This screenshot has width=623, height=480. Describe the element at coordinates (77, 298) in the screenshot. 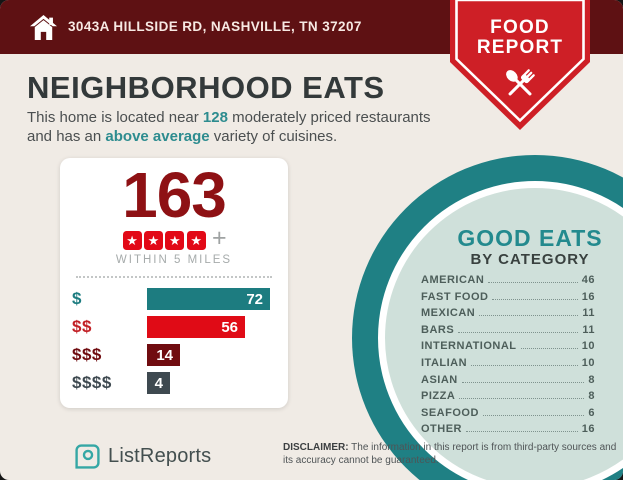

I see `price-tier-label: $` at that location.